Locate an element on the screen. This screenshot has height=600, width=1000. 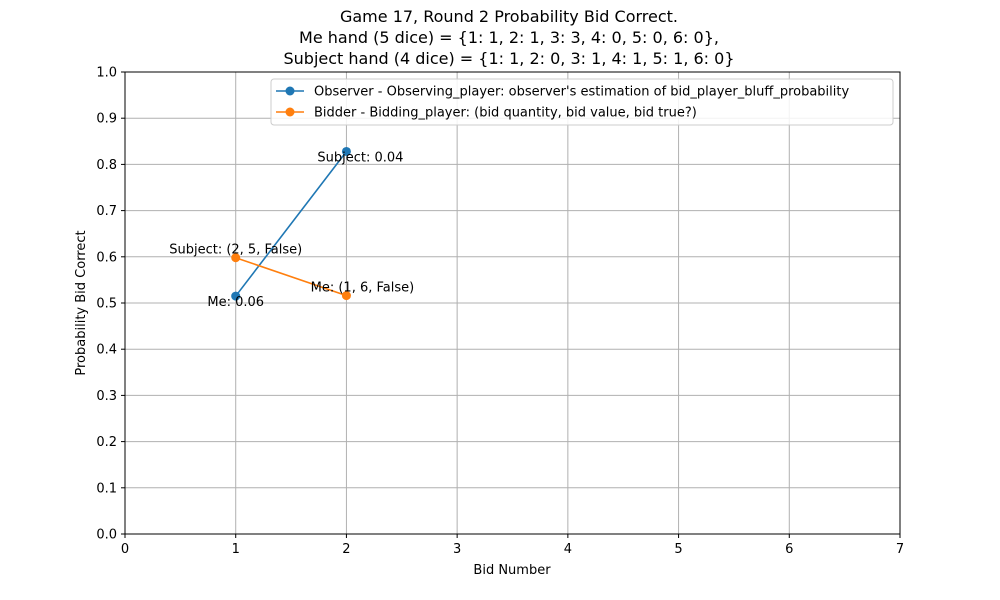
y-axis-label: Probability Bid Correct is located at coordinates (81, 302).